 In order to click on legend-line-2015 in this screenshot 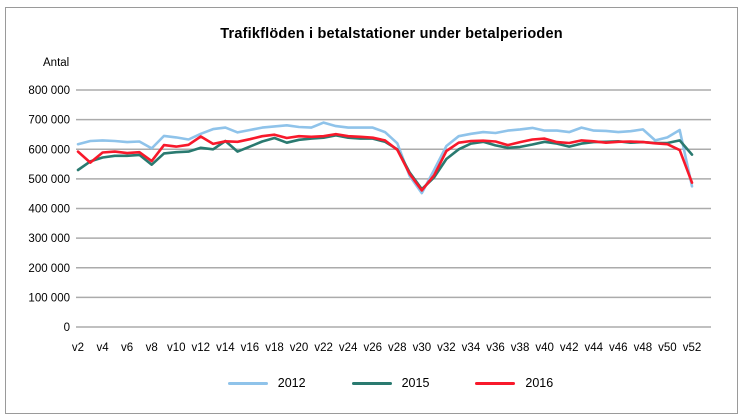, I will do `click(371, 383)`.